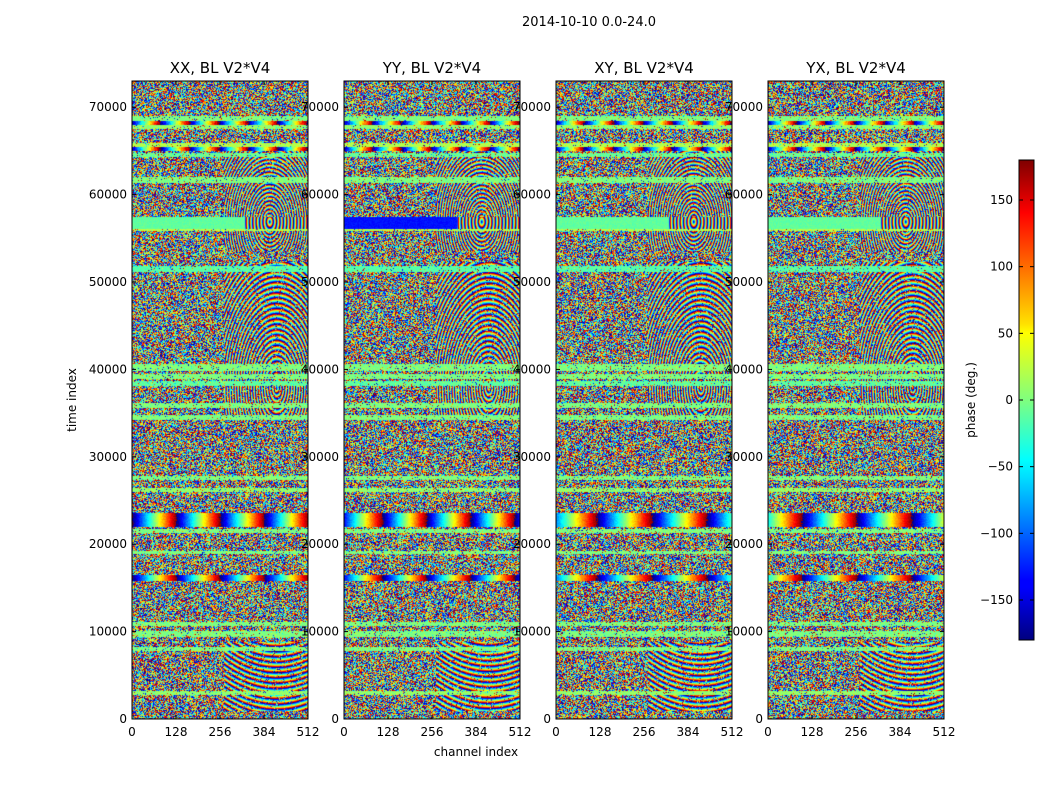 This screenshot has width=1050, height=800. Describe the element at coordinates (589, 22) in the screenshot. I see `figure-title: 2014-10-10 0.0-24.0` at that location.